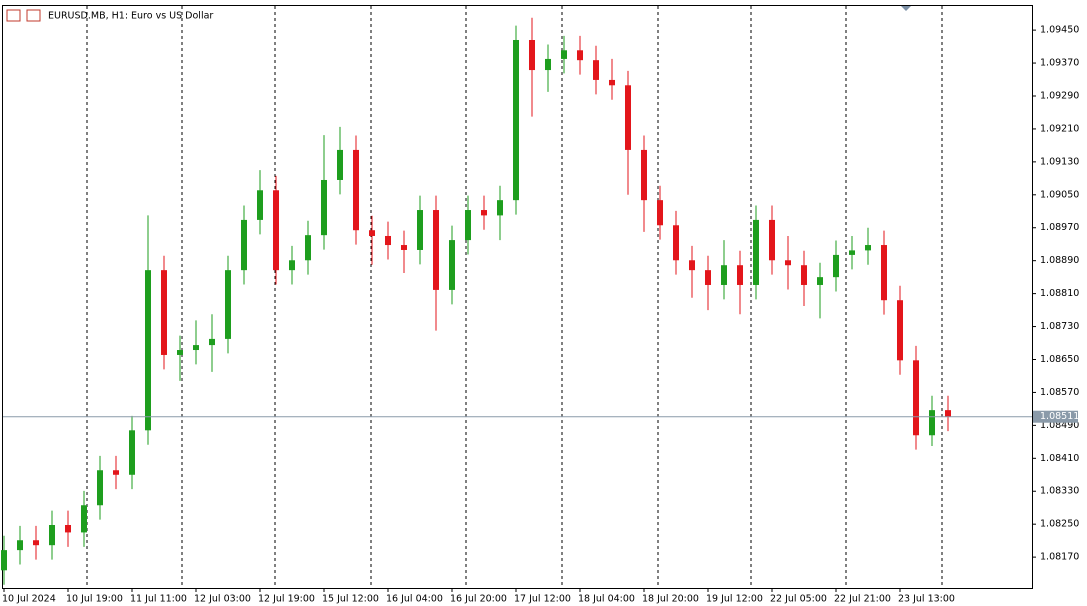 Image resolution: width=1087 pixels, height=606 pixels. Describe the element at coordinates (1059, 359) in the screenshot. I see `y-tick-label: 1.08650` at that location.